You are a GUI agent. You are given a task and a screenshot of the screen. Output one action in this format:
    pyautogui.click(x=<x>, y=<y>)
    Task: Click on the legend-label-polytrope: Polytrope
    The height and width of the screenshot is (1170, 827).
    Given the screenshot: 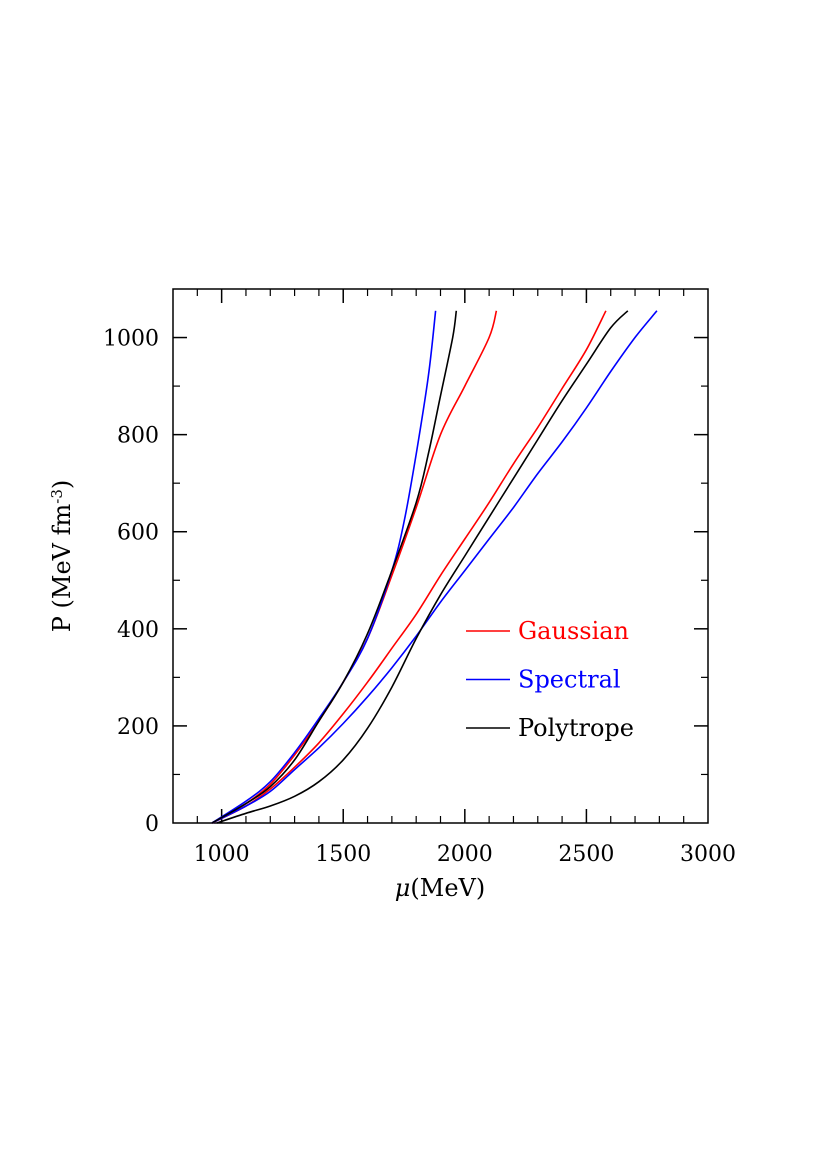 What is the action you would take?
    pyautogui.click(x=576, y=728)
    